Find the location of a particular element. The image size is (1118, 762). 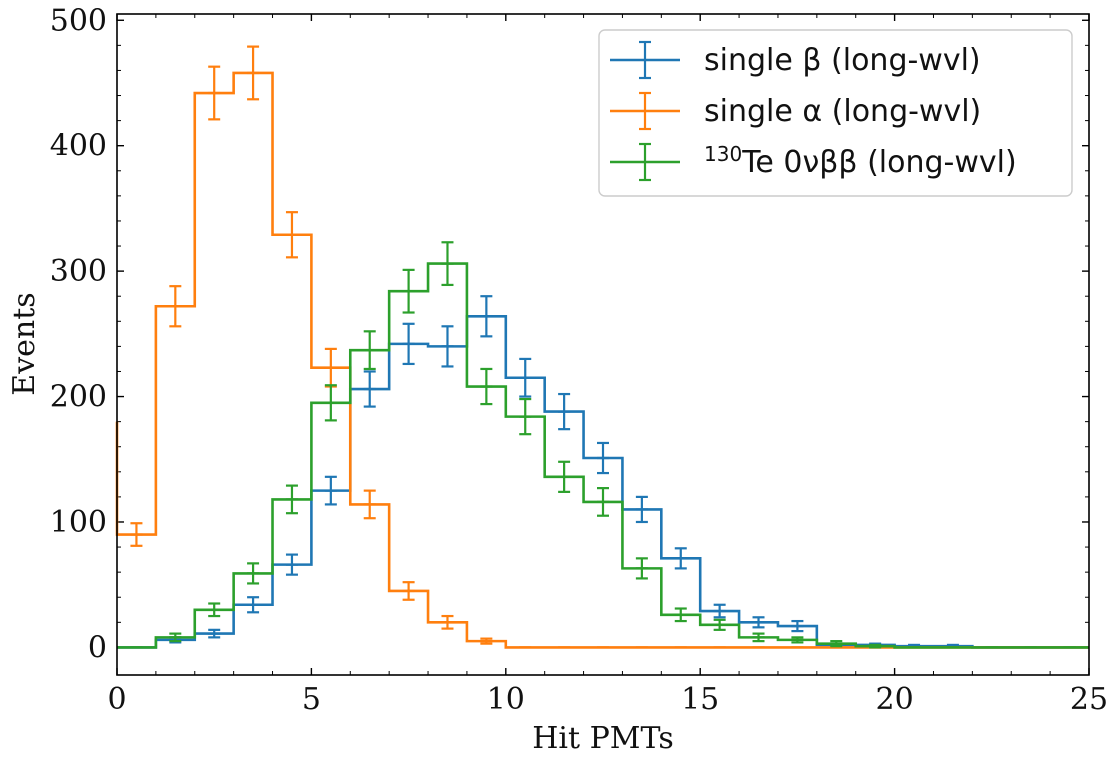

y-tick-label: 500 is located at coordinates (78, 20).